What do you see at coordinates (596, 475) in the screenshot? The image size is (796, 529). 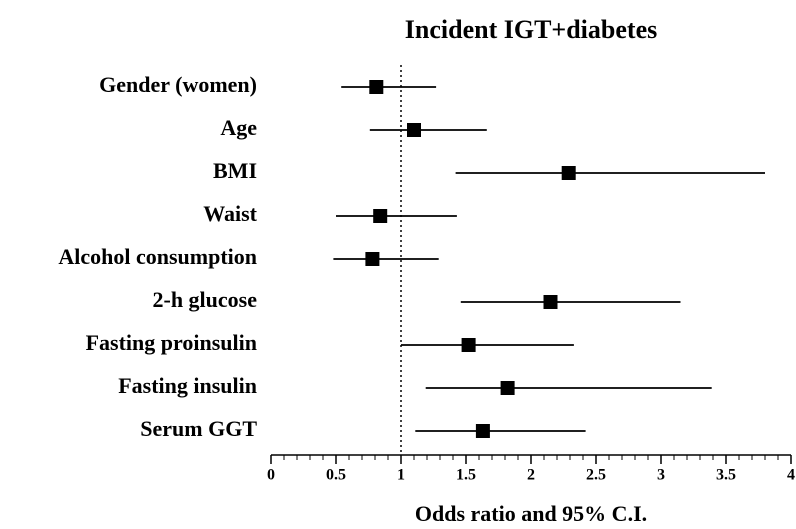 I see `x-tick-label: 2.5` at bounding box center [596, 475].